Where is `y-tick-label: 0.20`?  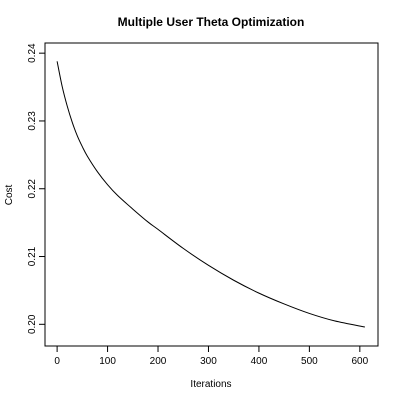 y-tick-label: 0.20 is located at coordinates (32, 324).